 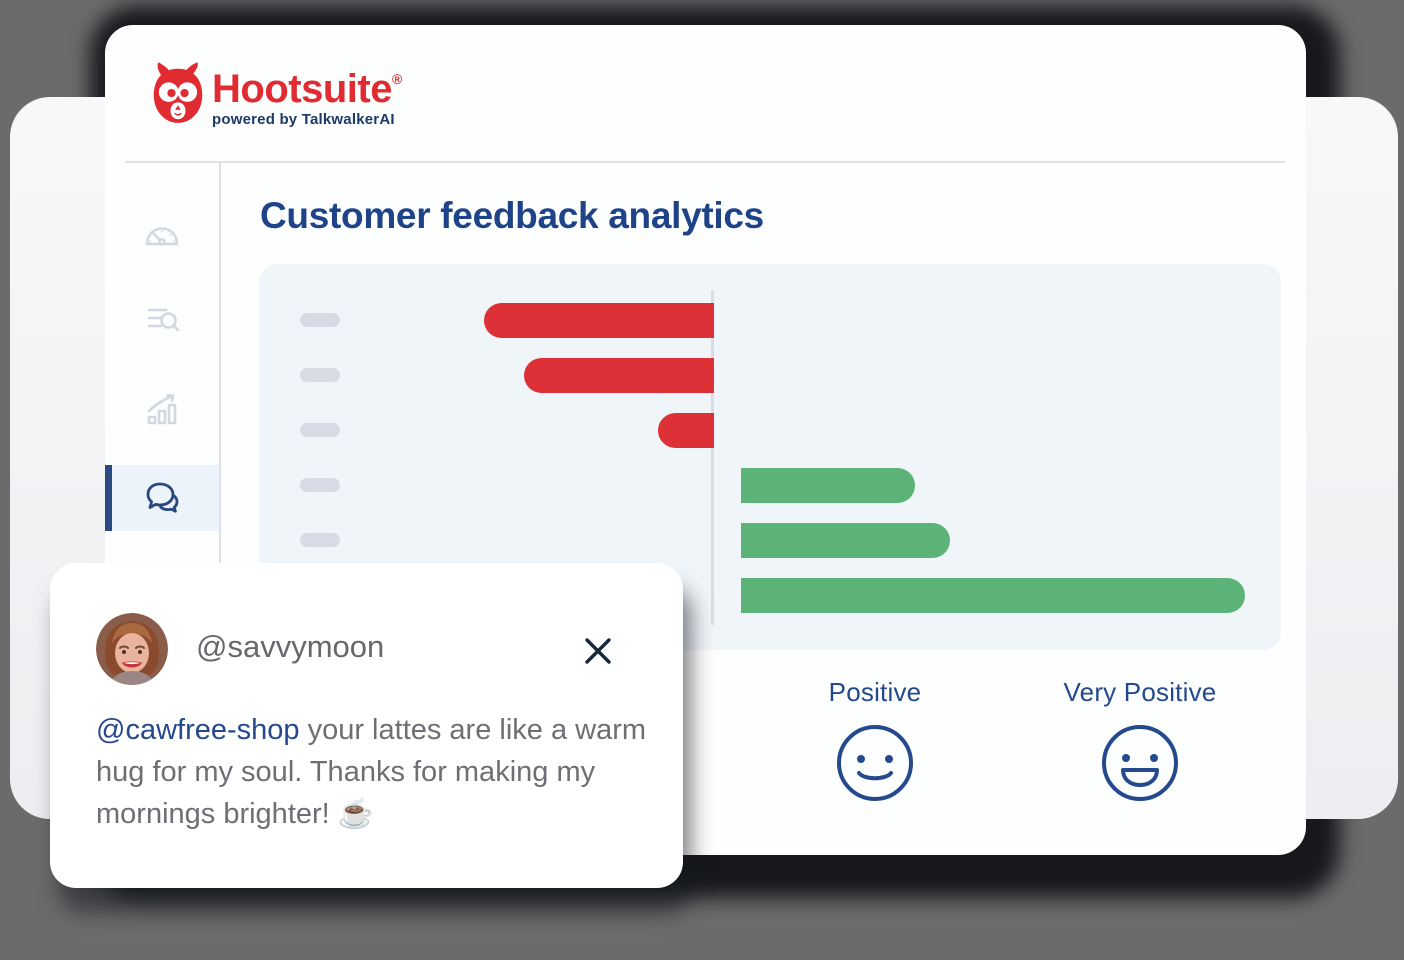 I want to click on sentiment-column-positive: Positive, so click(x=875, y=743).